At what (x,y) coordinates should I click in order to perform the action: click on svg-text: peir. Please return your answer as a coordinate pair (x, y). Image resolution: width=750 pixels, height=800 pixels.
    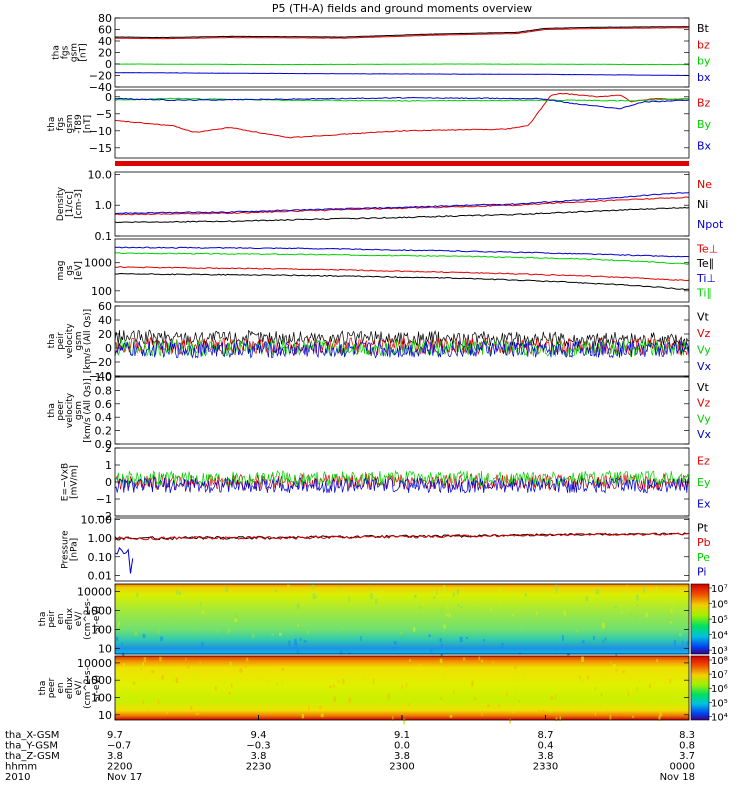
    Looking at the image, I should click on (52, 619).